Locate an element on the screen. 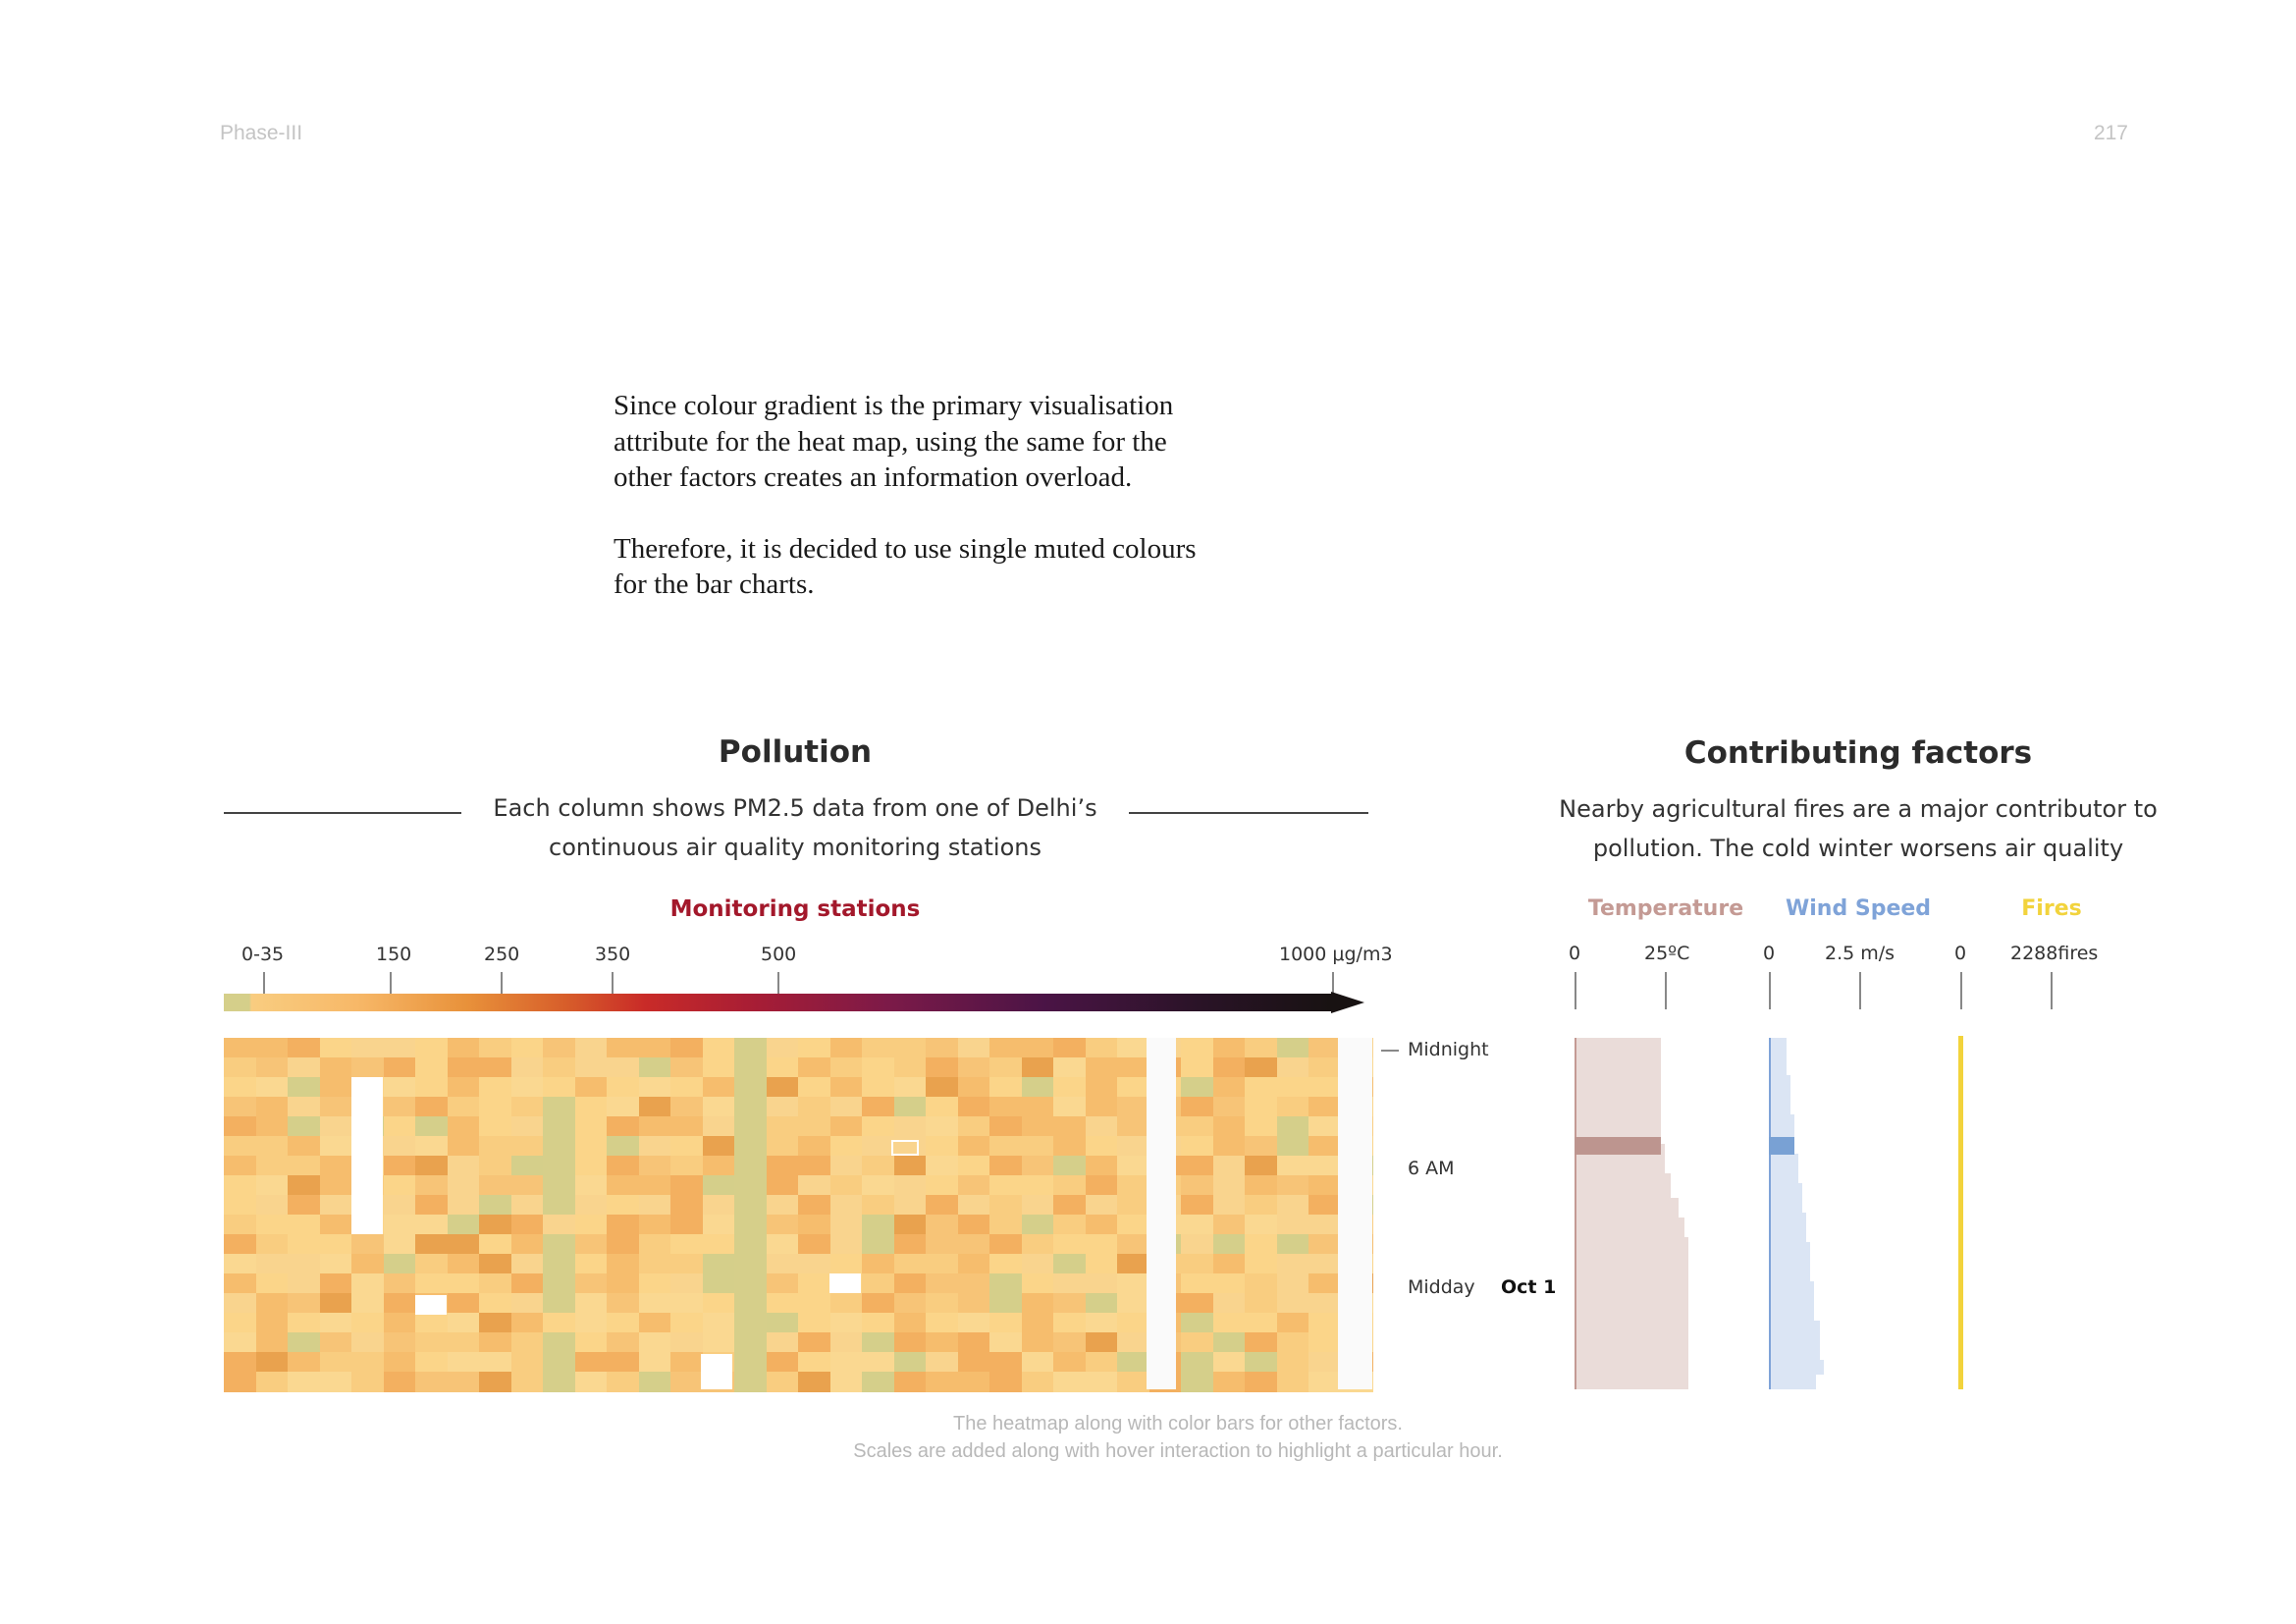 This screenshot has width=2296, height=1624. wind-hover-highlight is located at coordinates (1781, 1146).